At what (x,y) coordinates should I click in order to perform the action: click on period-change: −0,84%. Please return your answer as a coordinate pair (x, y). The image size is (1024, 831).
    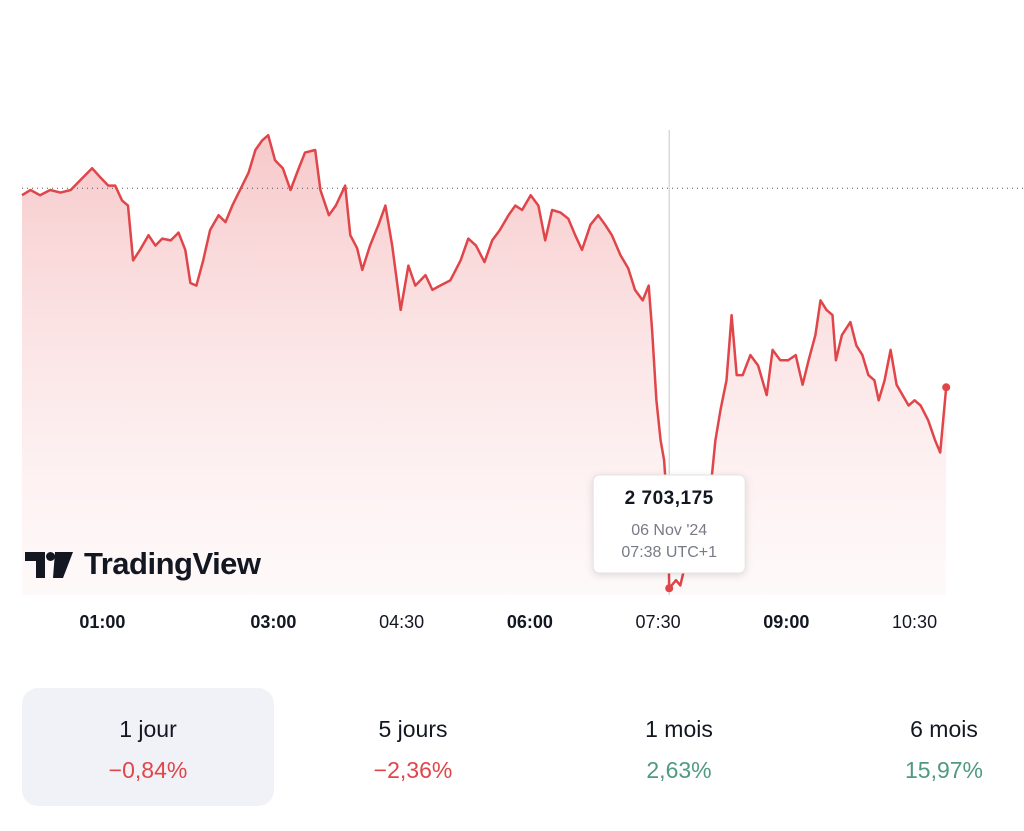
    Looking at the image, I should click on (148, 770).